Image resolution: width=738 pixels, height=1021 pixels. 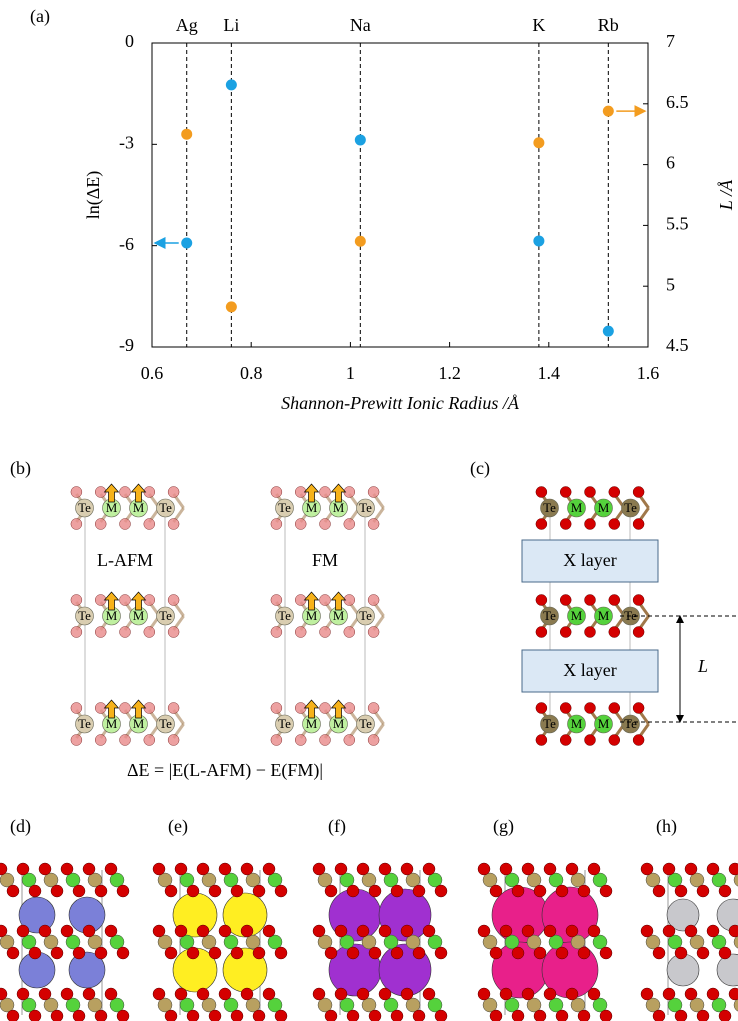 I want to click on formula: ΔE = |E(L-AFM) − E(FM)|, so click(x=225, y=770).